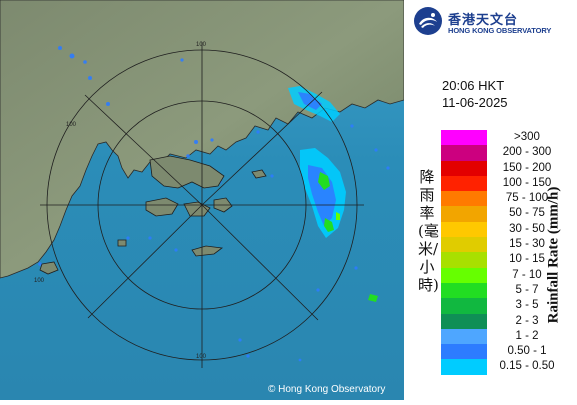 The image size is (577, 405). What do you see at coordinates (527, 259) in the screenshot?
I see `legend-label: 10 - 15` at bounding box center [527, 259].